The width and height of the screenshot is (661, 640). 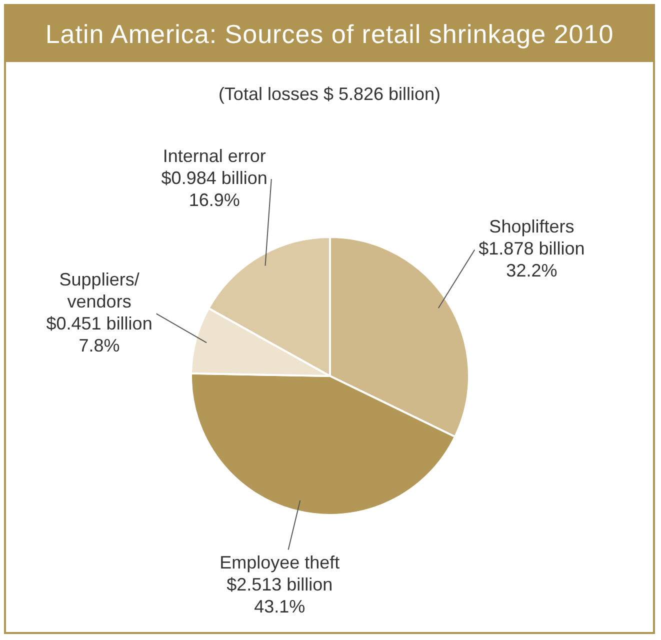 I want to click on slice-label: Suppliers/ vendors $0.451 billion, so click(x=99, y=302).